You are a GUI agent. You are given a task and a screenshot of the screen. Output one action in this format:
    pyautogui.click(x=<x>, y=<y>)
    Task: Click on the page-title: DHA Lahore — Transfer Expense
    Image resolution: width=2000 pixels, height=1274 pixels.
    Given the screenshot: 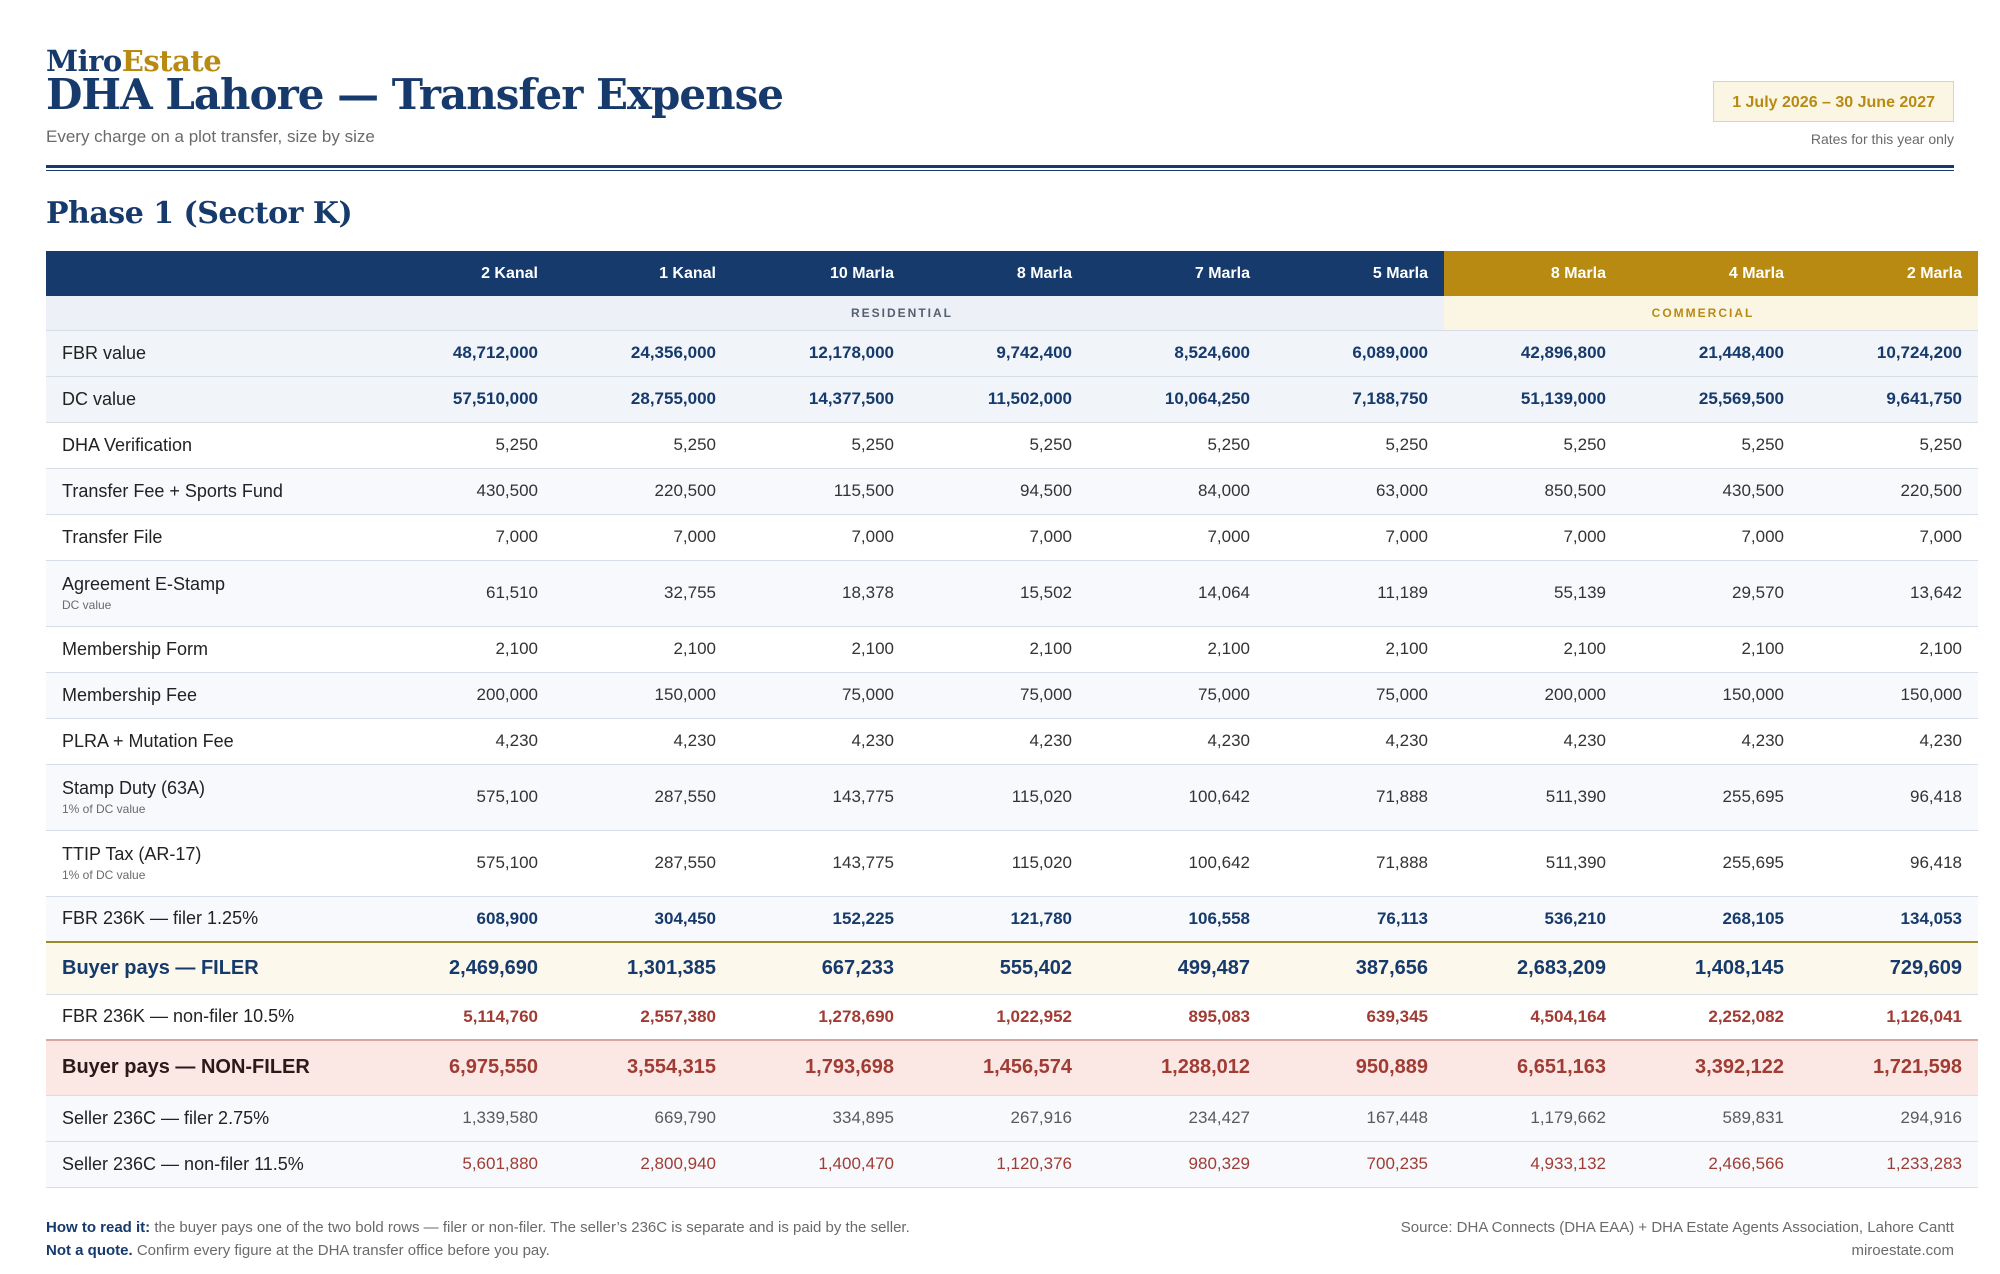 What is the action you would take?
    pyautogui.click(x=415, y=94)
    